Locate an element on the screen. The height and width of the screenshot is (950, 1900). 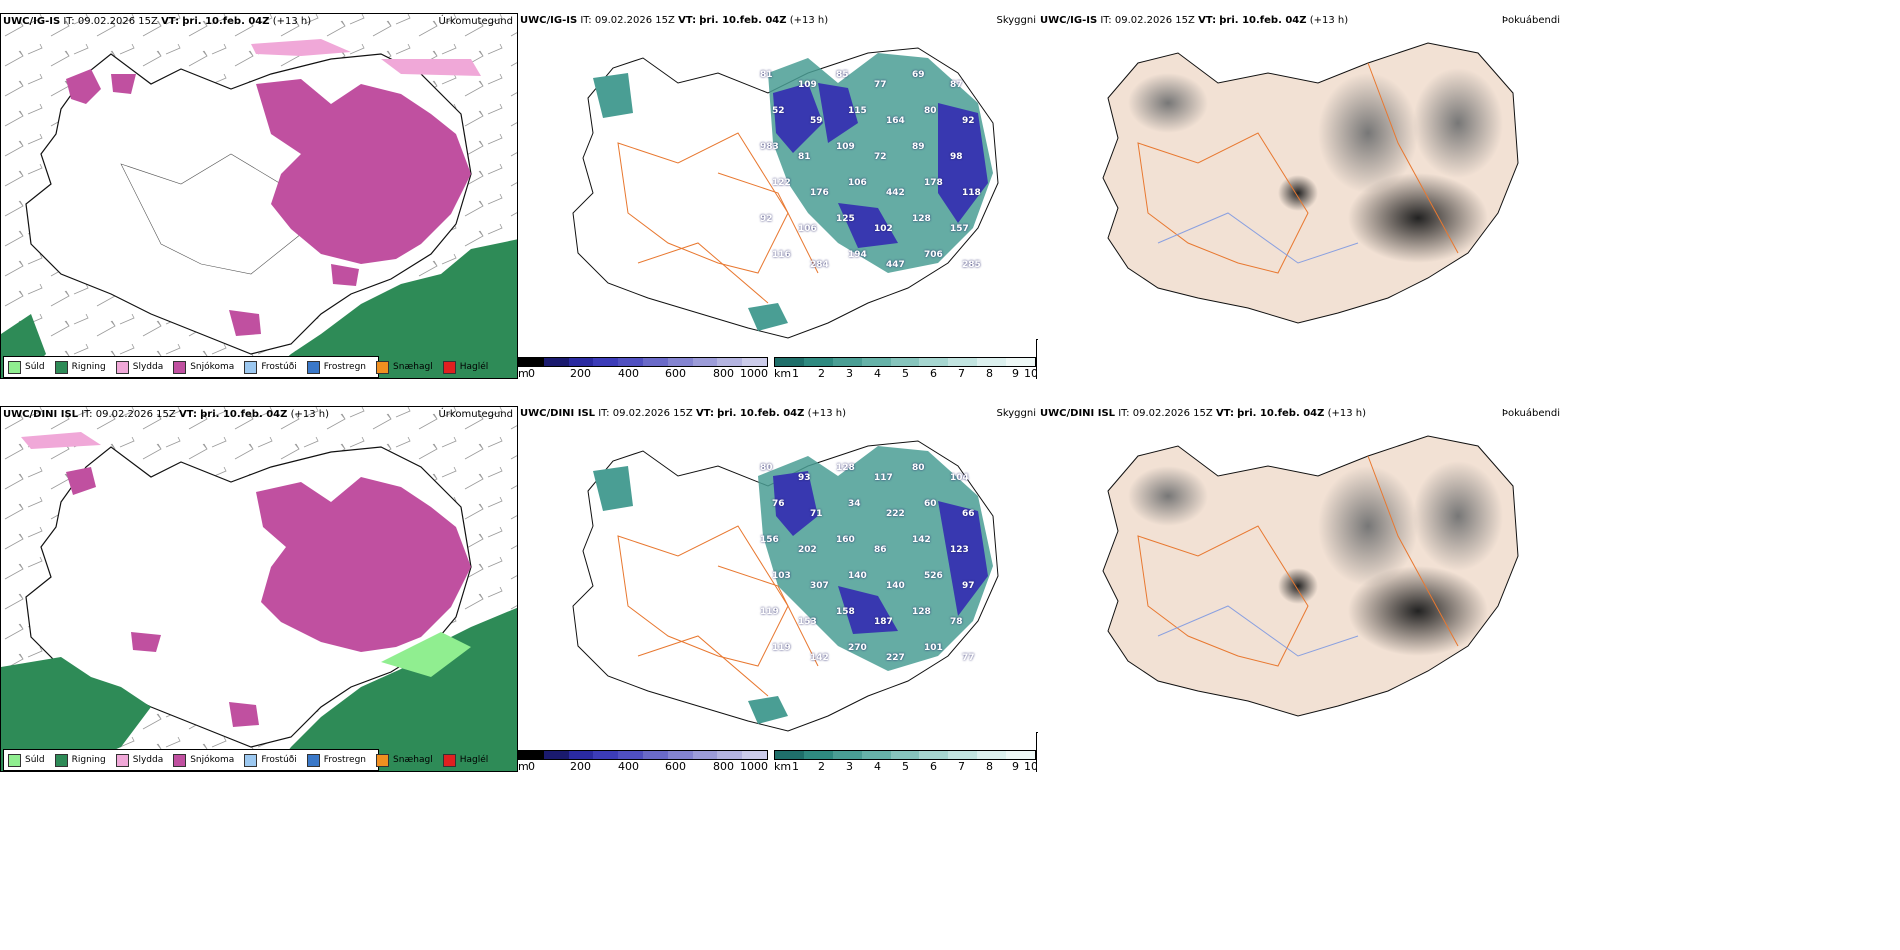
cloud-base-value: 86 is located at coordinates (880, 550).